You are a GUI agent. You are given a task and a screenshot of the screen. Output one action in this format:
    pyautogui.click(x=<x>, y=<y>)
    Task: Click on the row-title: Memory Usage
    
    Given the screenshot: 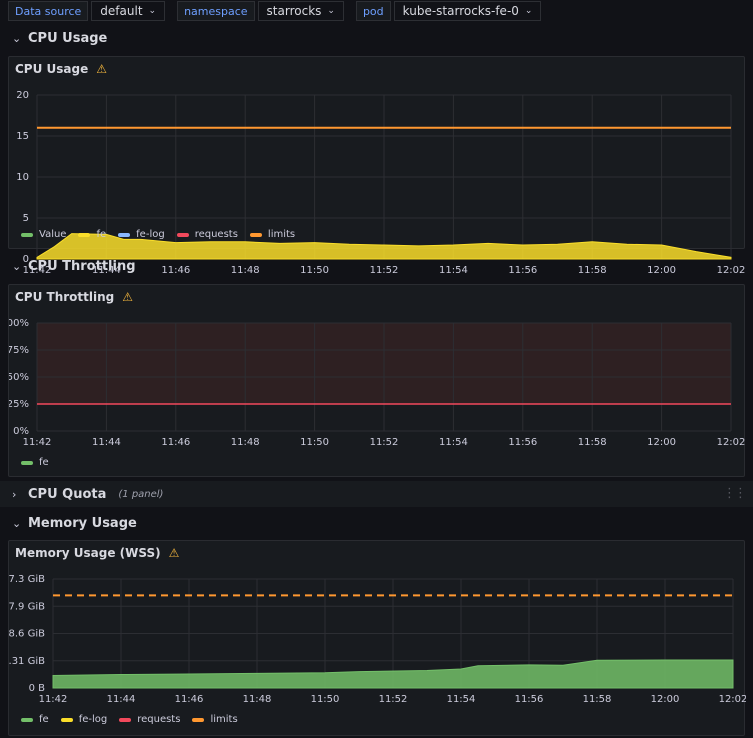 What is the action you would take?
    pyautogui.click(x=82, y=523)
    